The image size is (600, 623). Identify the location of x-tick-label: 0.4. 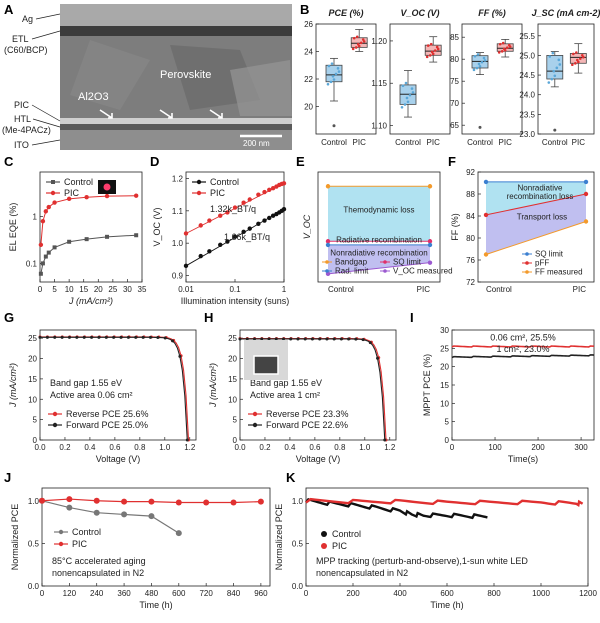
(290, 447).